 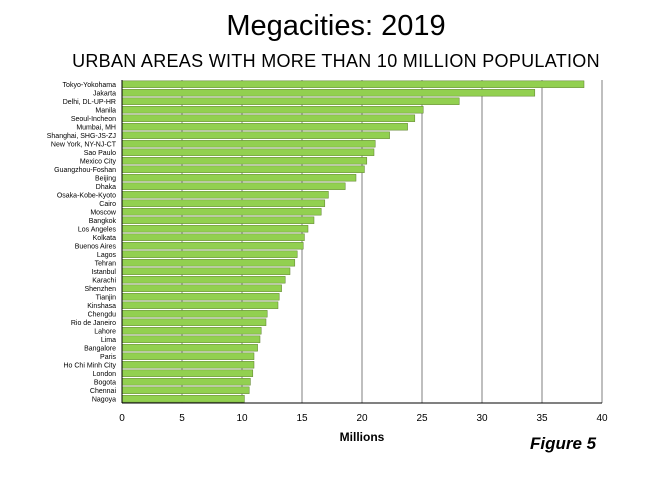 What do you see at coordinates (103, 212) in the screenshot?
I see `category-label: Moscow` at bounding box center [103, 212].